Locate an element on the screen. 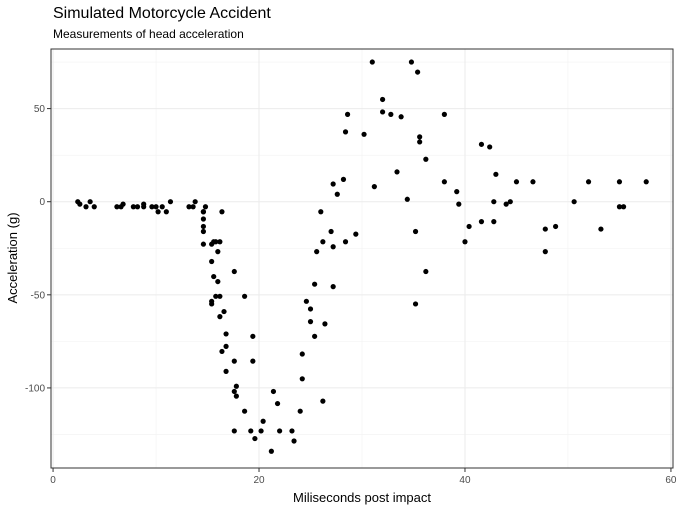 This screenshot has width=680, height=510. y-tick-label: 0 is located at coordinates (42, 202).